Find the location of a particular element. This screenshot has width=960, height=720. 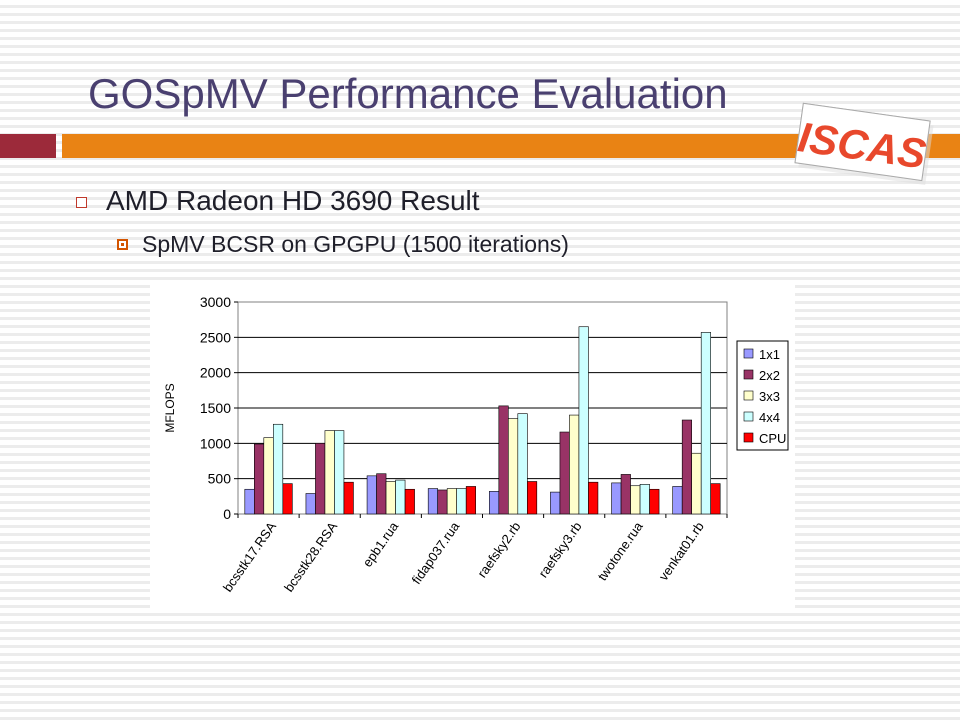

x-category-label: raefsky3.rb is located at coordinates (559, 549).